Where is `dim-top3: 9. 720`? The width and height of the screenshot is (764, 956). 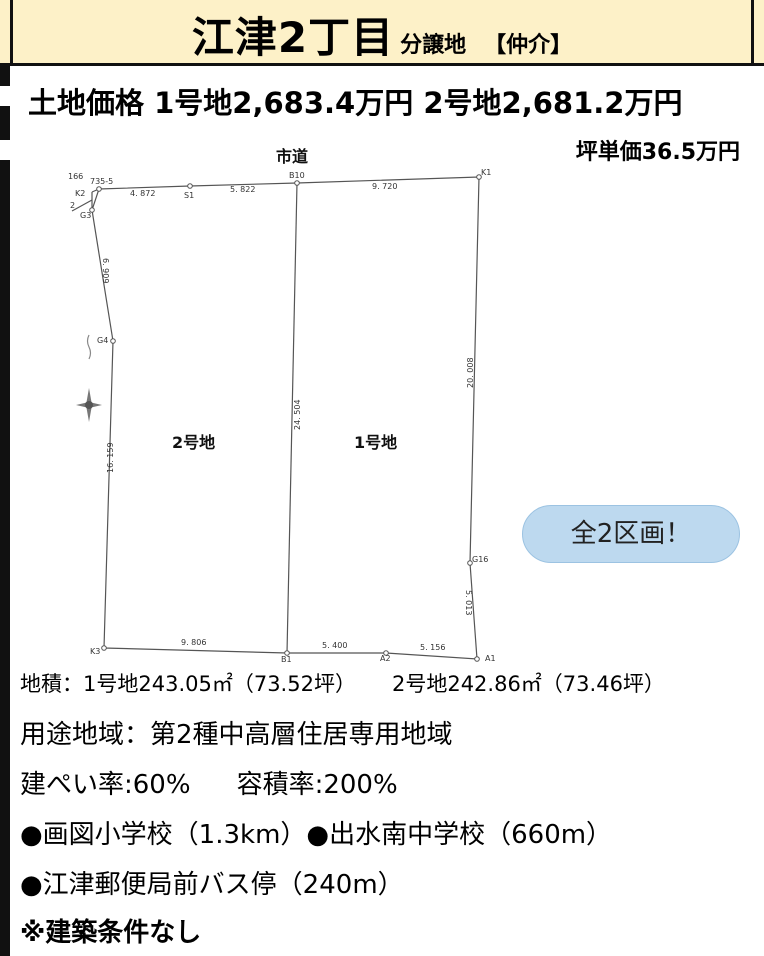 dim-top3: 9. 720 is located at coordinates (384, 186).